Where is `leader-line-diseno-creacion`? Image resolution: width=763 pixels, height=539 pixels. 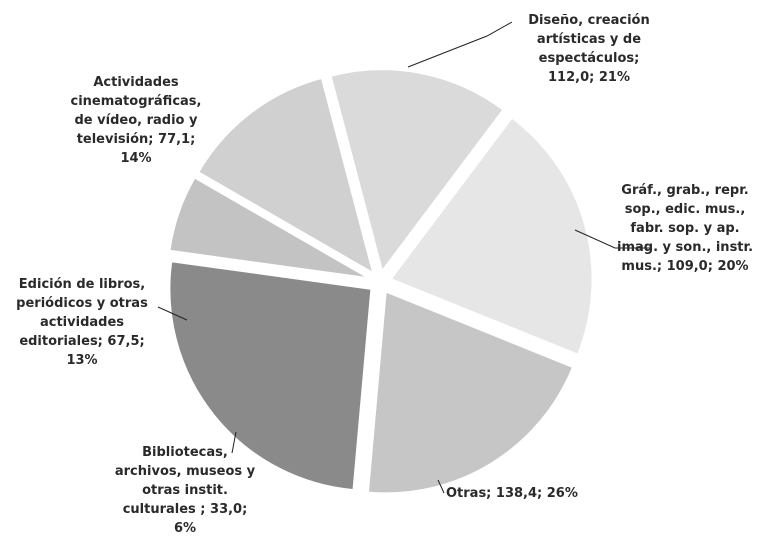 leader-line-diseno-creacion is located at coordinates (460, 44).